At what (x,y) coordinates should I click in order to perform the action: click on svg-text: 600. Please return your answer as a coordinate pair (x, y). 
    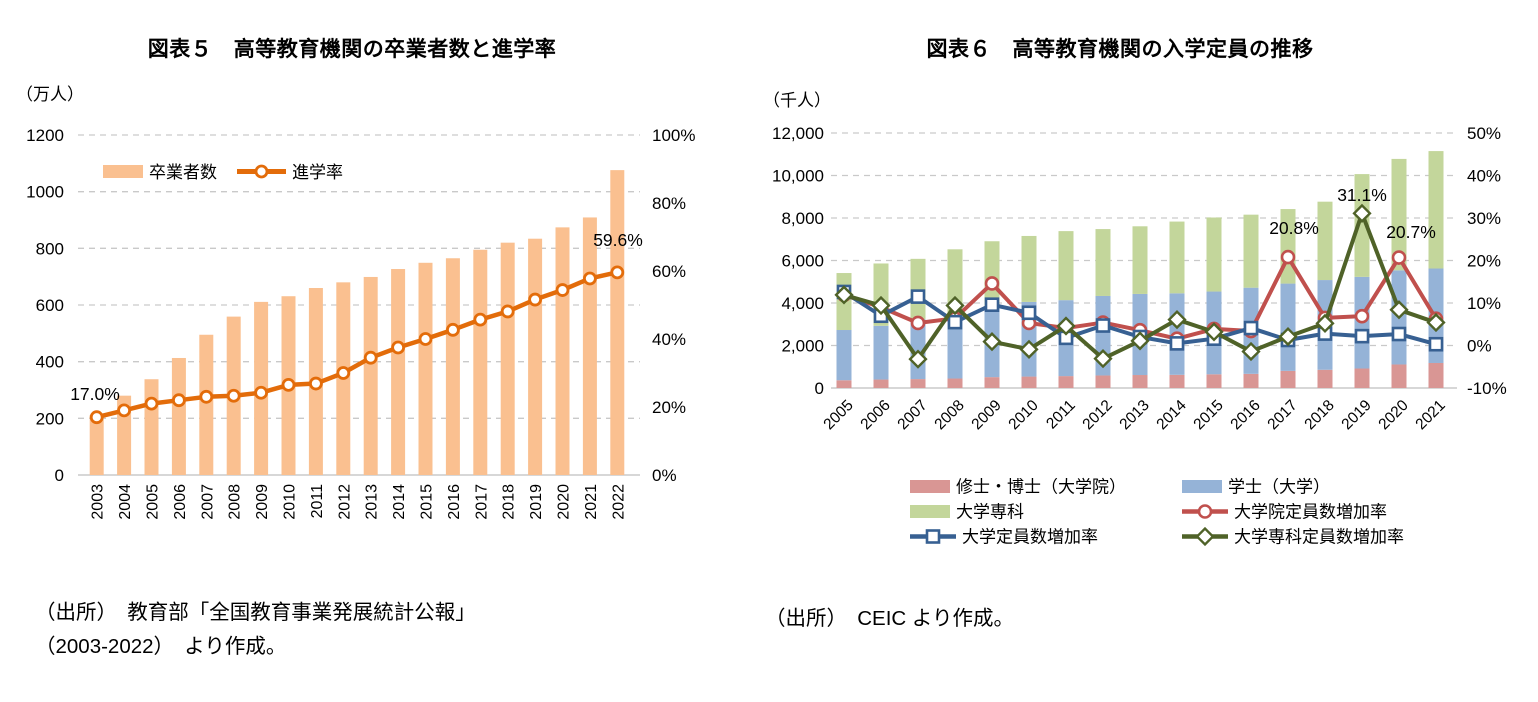
    Looking at the image, I should click on (50, 305).